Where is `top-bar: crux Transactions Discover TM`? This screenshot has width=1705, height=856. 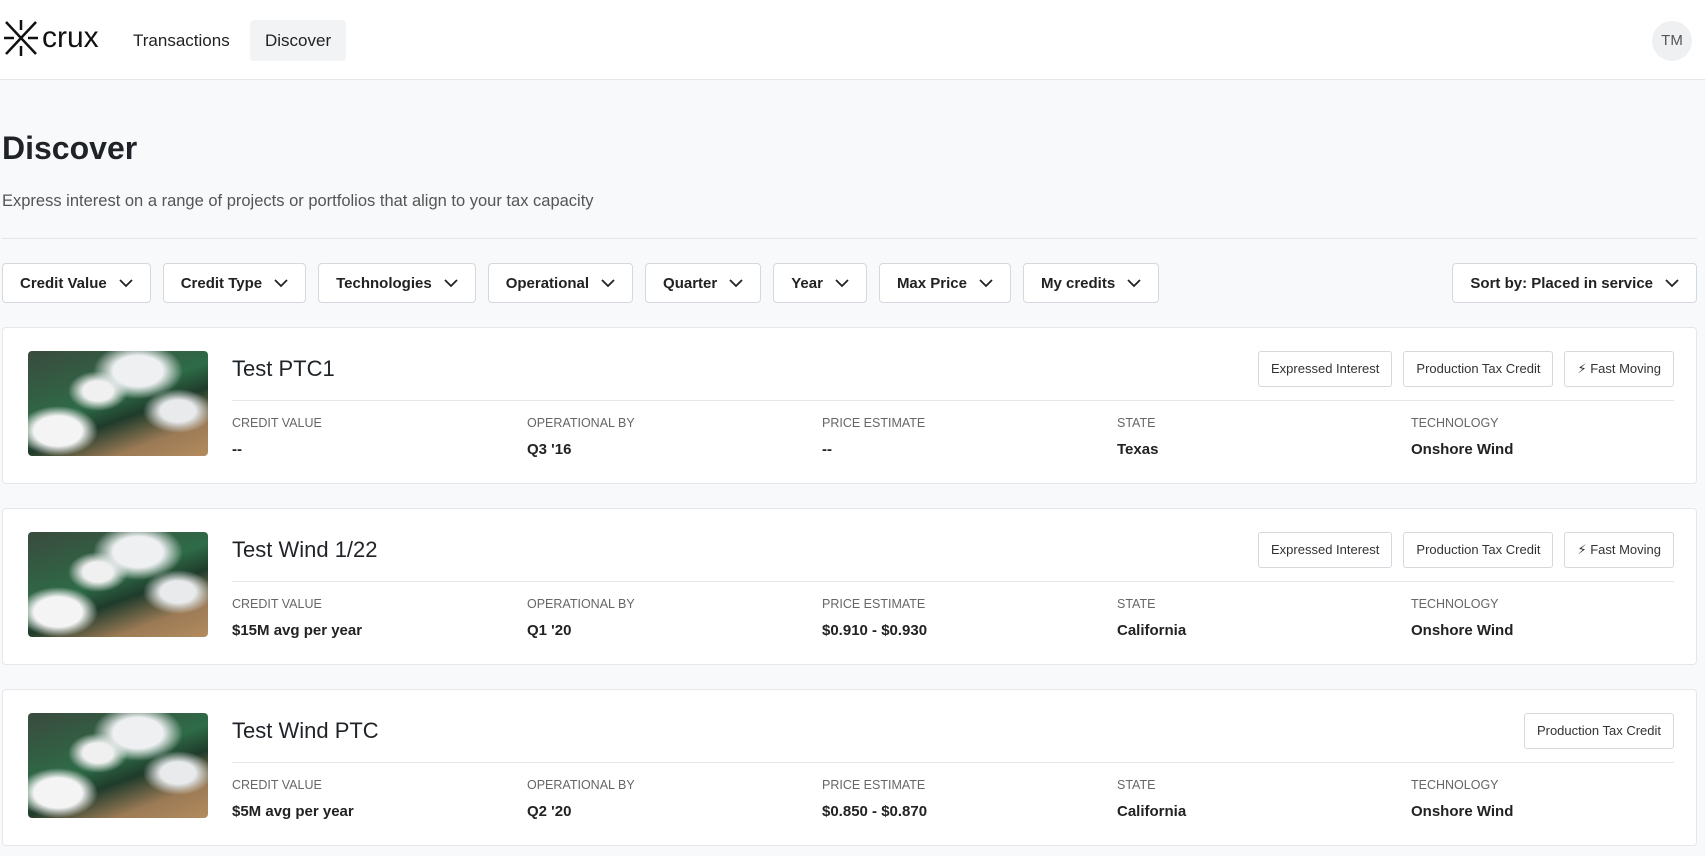 top-bar: crux Transactions Discover TM is located at coordinates (852, 40).